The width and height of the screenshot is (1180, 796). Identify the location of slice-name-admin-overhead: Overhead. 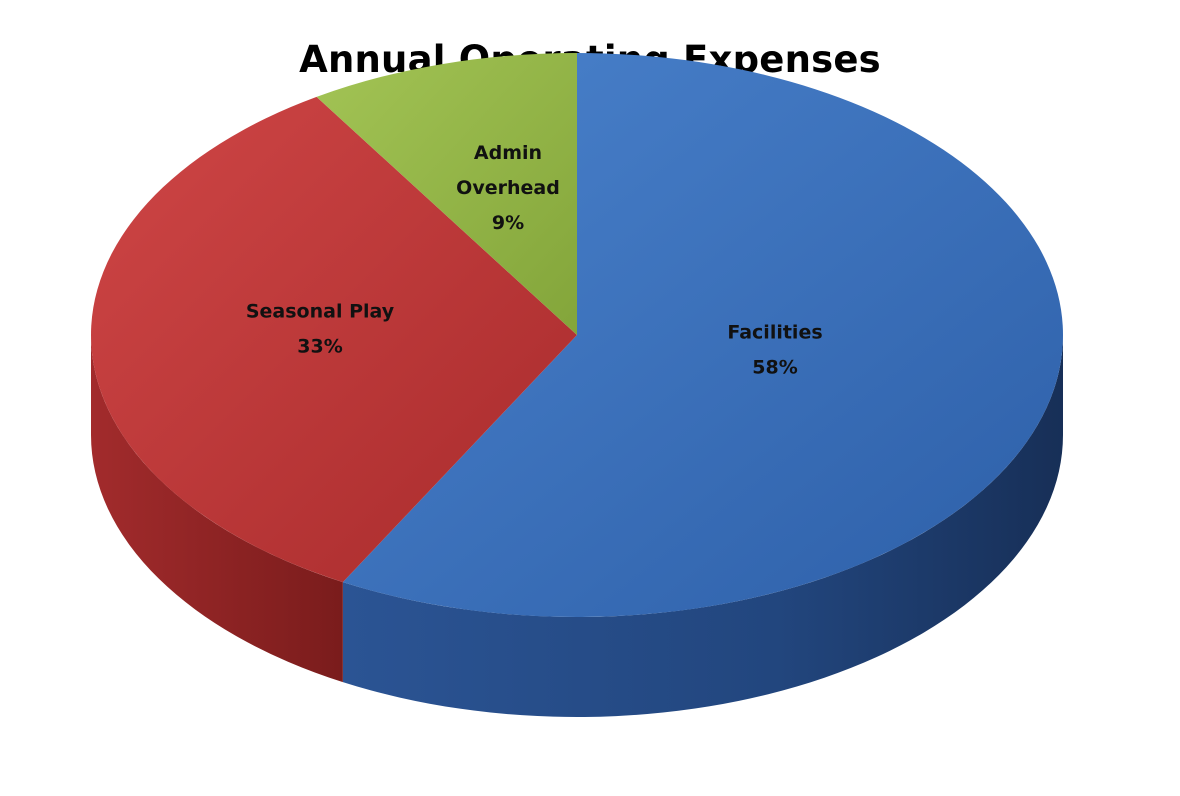
(508, 188).